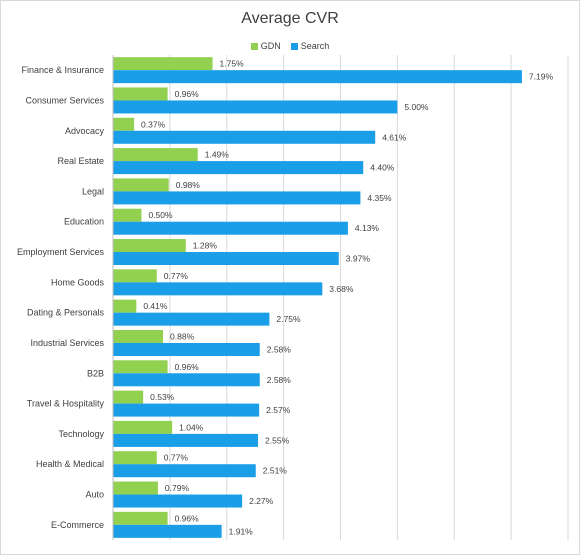 The width and height of the screenshot is (580, 555). Describe the element at coordinates (64, 100) in the screenshot. I see `category-label-consumer-services: Consumer Services` at that location.